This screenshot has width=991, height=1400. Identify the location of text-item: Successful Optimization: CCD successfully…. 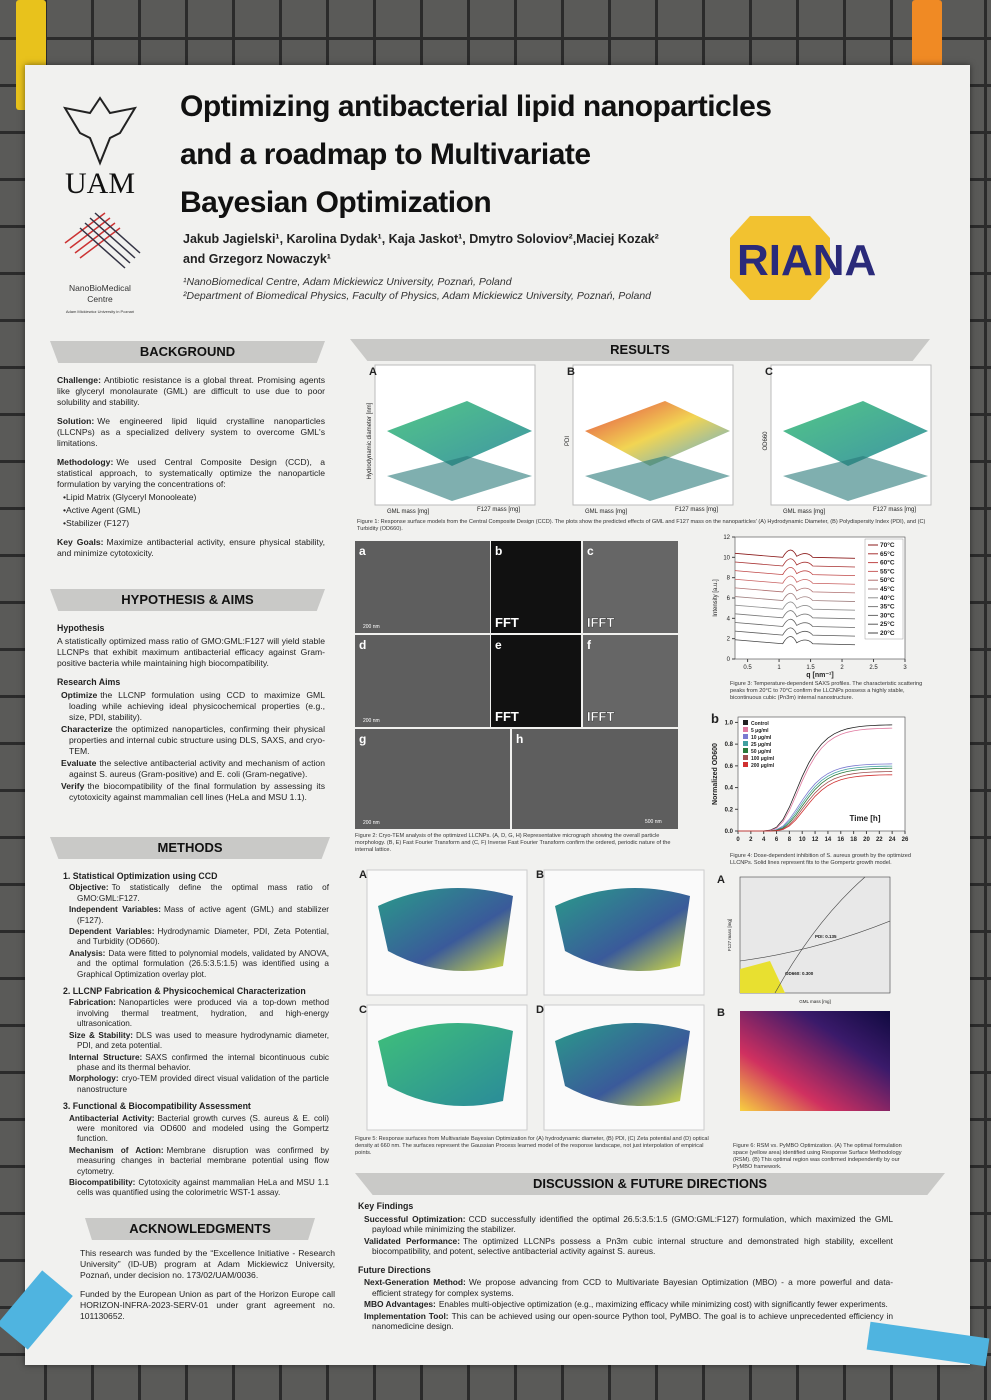
(628, 1224).